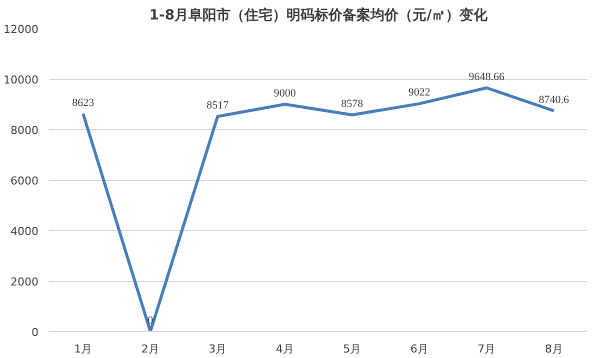 The width and height of the screenshot is (602, 358). I want to click on y-tick-label: 8000, so click(24, 130).